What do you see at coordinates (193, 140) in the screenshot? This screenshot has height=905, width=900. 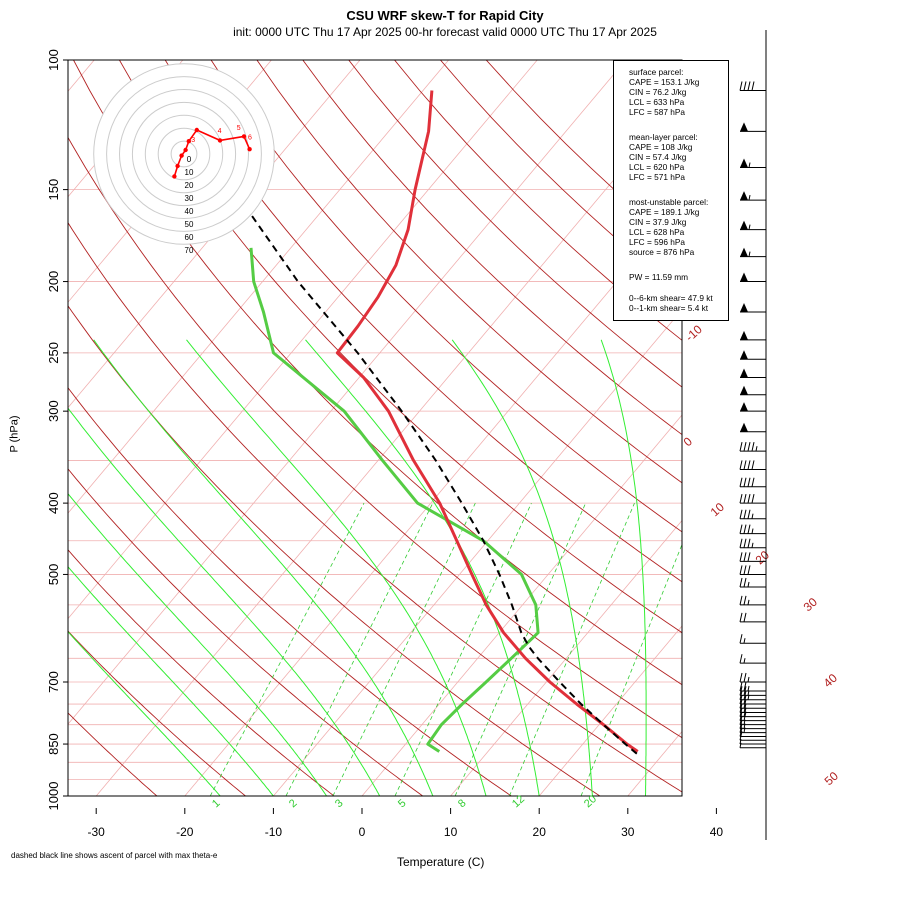 I see `hodograph-point-label: 3` at bounding box center [193, 140].